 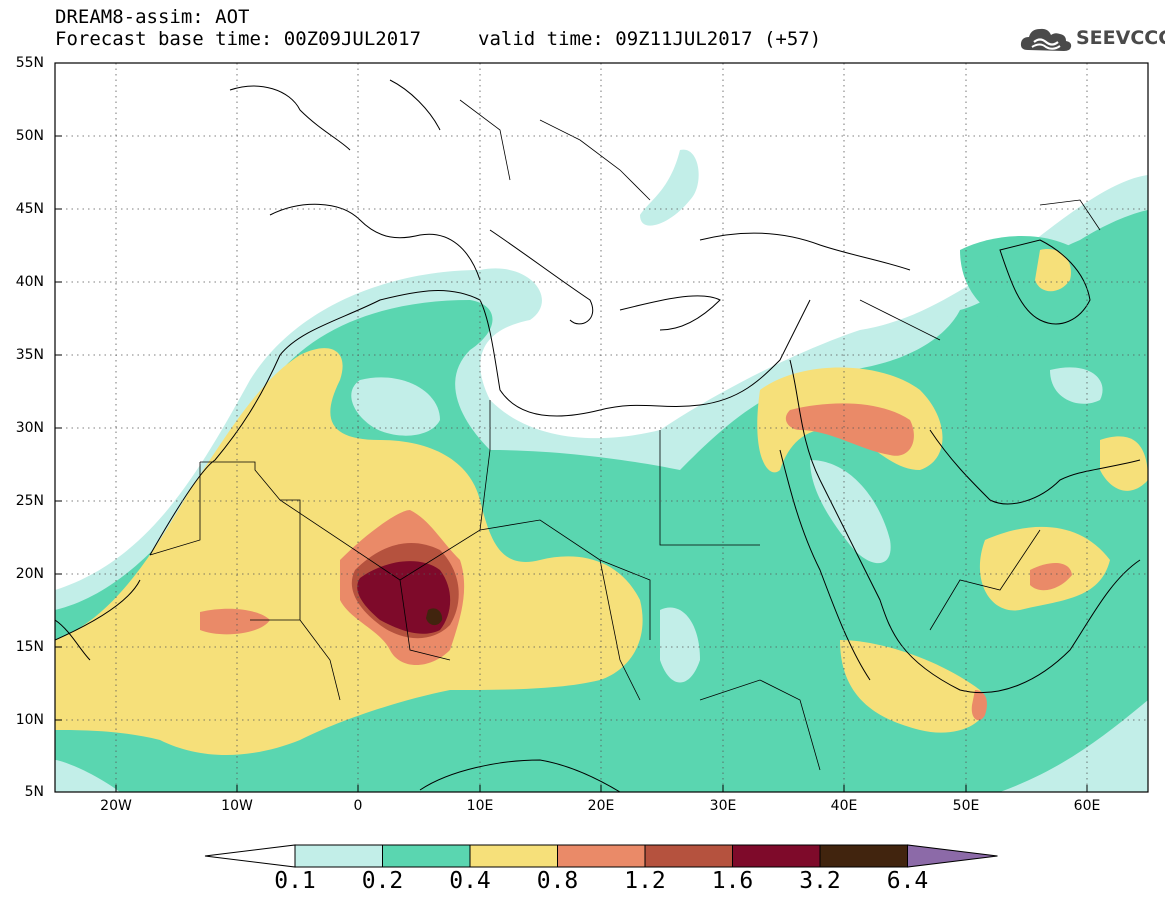 I want to click on aot-level-3.2, so click(x=434, y=617).